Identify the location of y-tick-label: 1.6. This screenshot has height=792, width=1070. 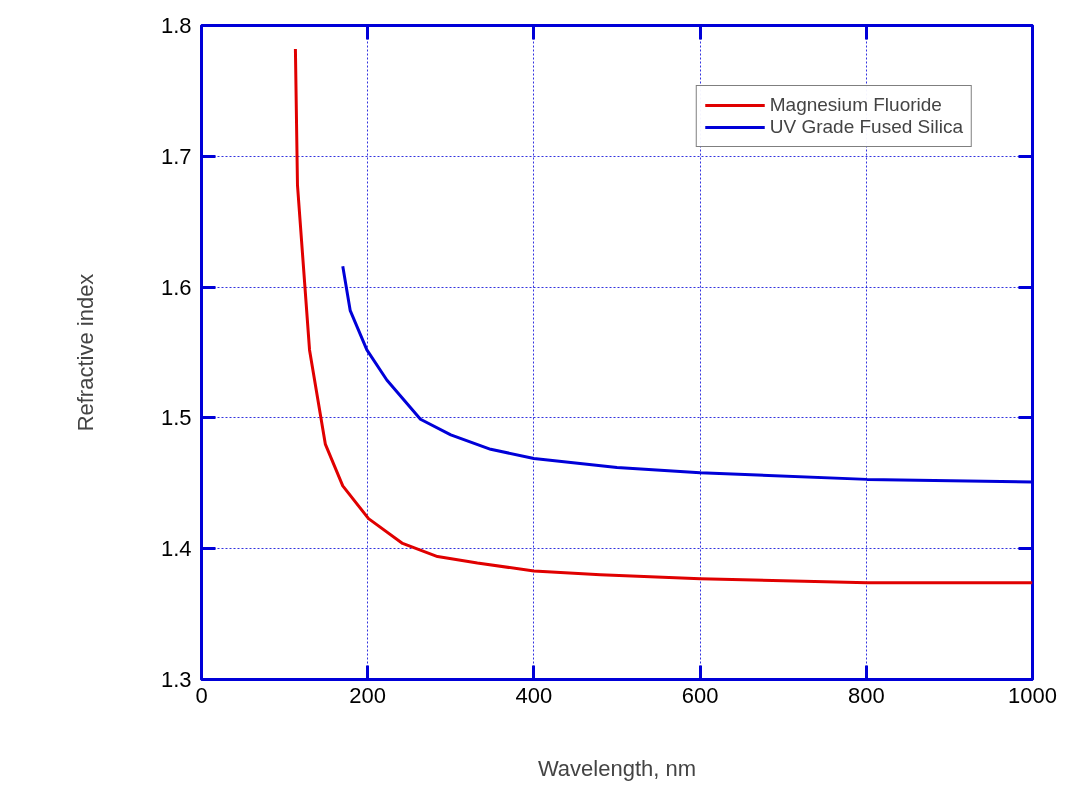
(176, 287).